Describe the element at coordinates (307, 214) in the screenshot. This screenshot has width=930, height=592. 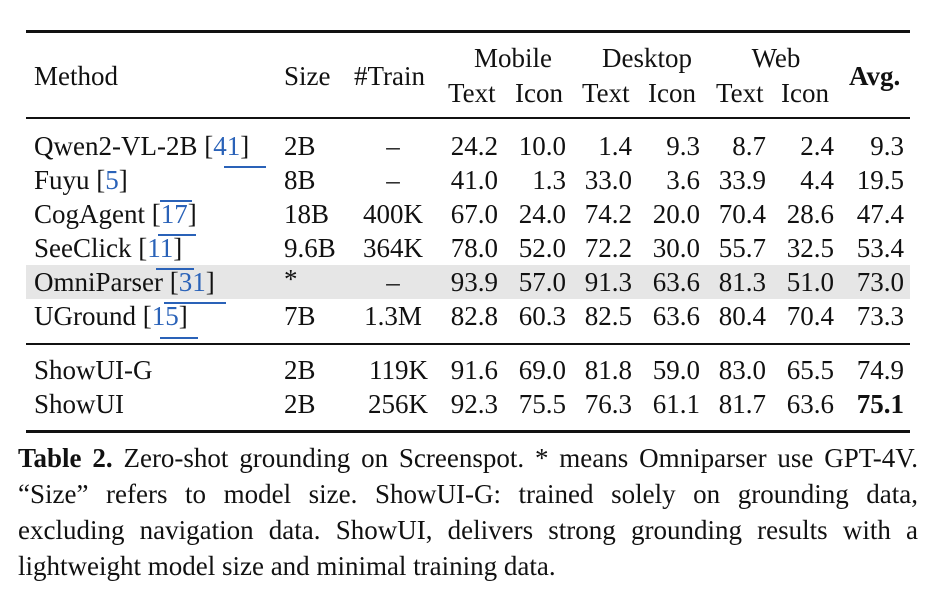
I see `size-cell: 18B` at that location.